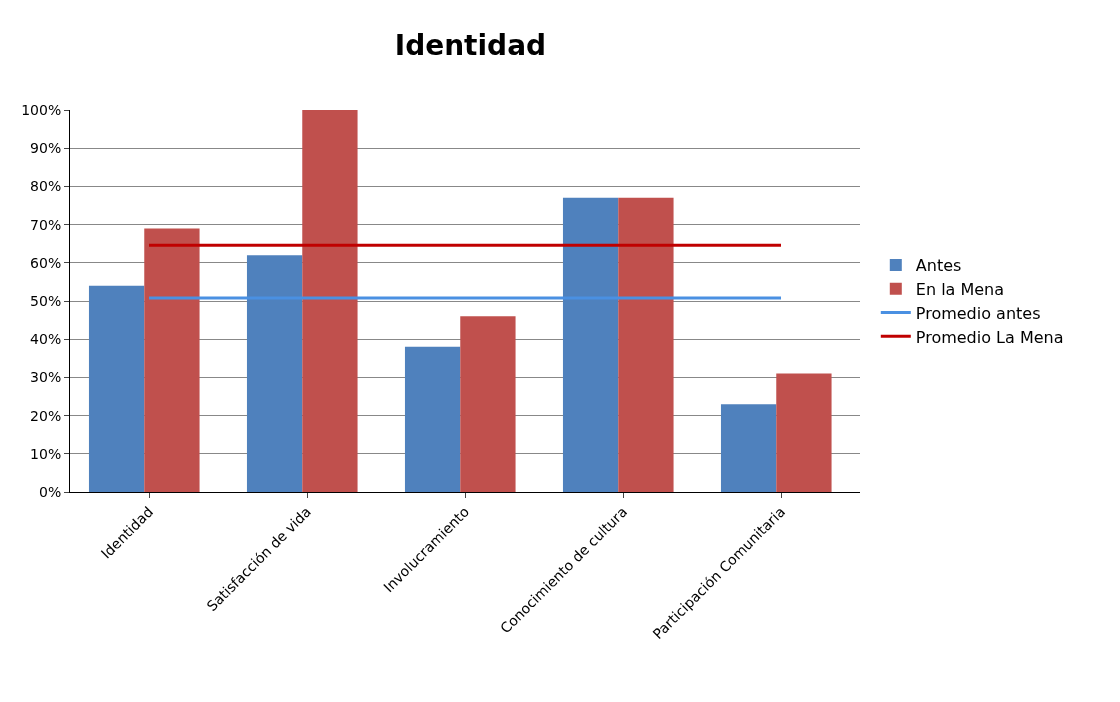  I want to click on chart-title: Identidad, so click(470, 45).